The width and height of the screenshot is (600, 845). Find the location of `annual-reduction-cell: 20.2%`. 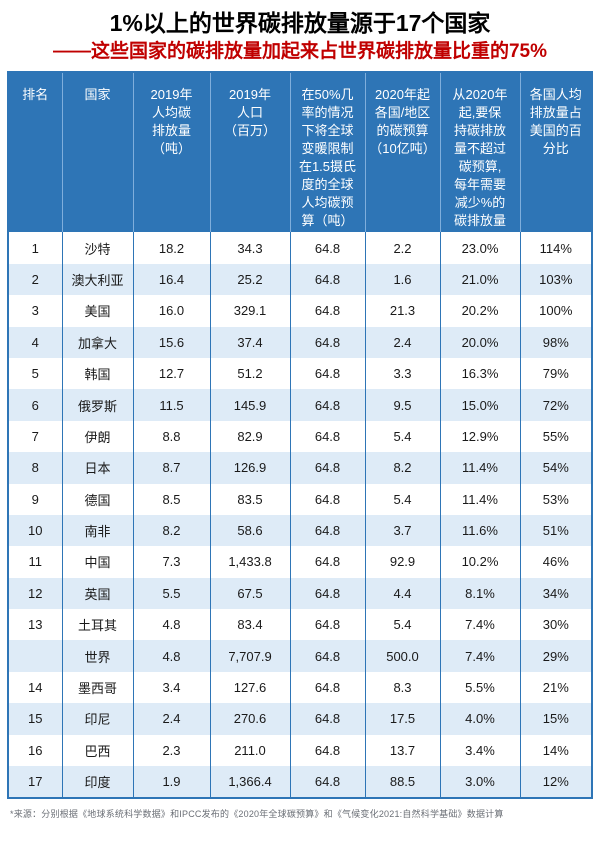

annual-reduction-cell: 20.2% is located at coordinates (479, 311).